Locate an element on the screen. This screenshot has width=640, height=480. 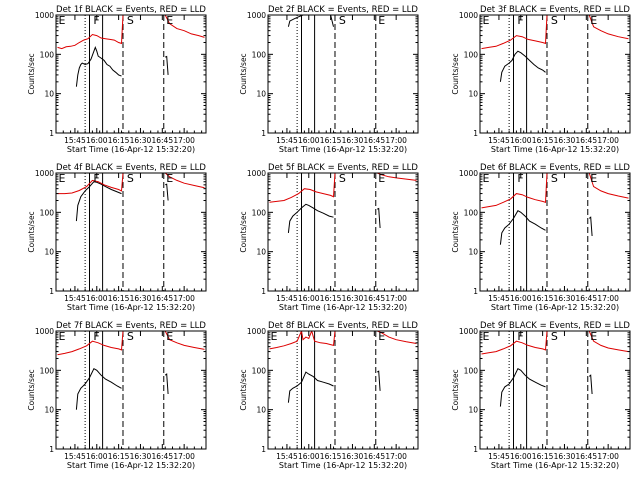
chart-title: Det 8f BLACK = Events, RED = LLD is located at coordinates (343, 326).